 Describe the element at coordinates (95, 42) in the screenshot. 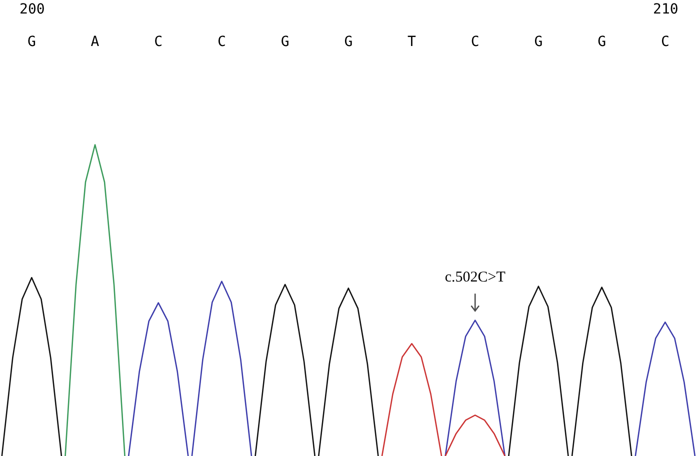

I see `text: A` at that location.